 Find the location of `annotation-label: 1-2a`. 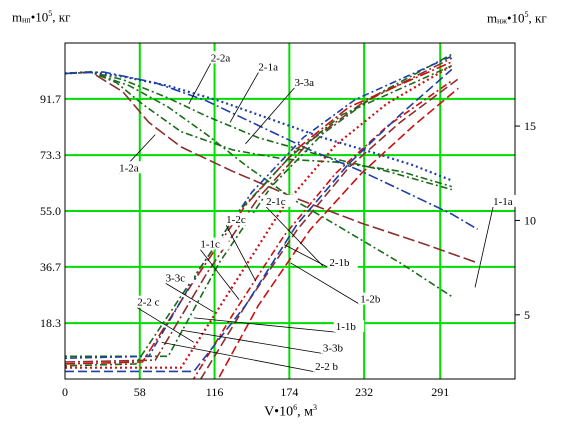

annotation-label: 1-2a is located at coordinates (129, 168).